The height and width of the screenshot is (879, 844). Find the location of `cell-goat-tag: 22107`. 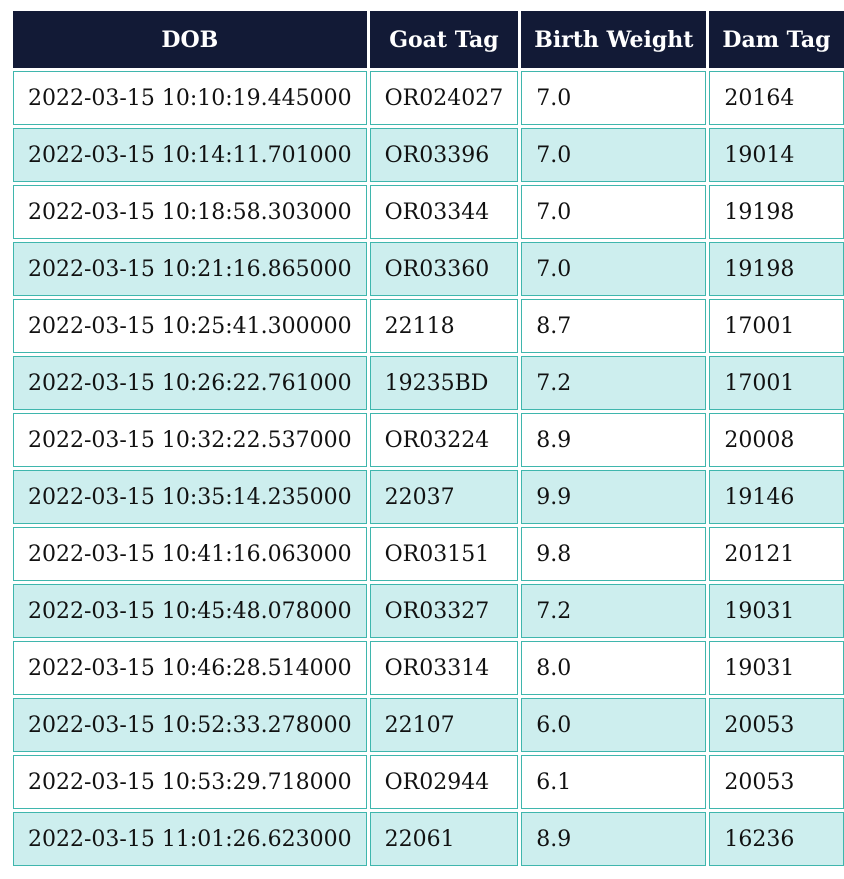

cell-goat-tag: 22107 is located at coordinates (444, 725).